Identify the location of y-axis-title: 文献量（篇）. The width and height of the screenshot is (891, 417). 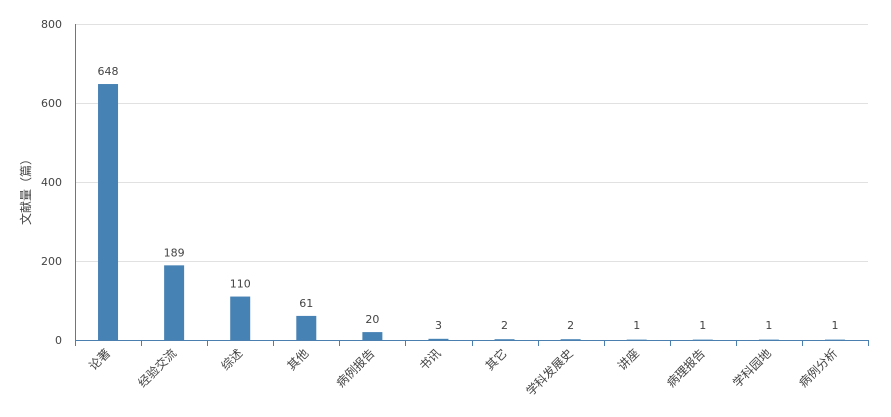
(25, 189).